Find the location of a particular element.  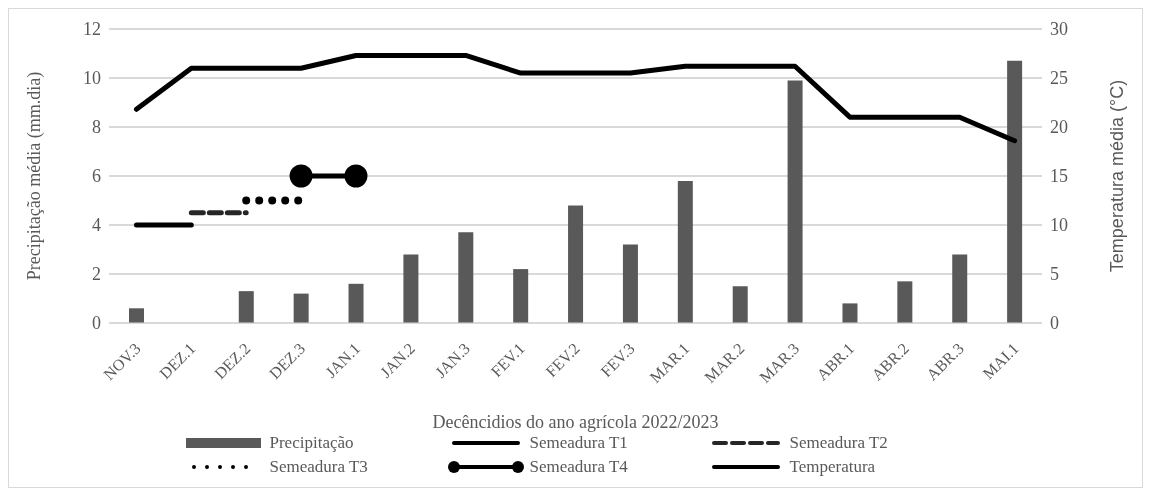

y2-tick-label: 0 is located at coordinates (1054, 323).